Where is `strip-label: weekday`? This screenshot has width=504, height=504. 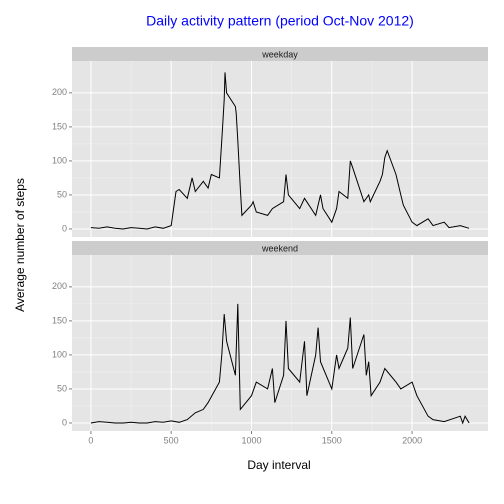 strip-label: weekday is located at coordinates (279, 54).